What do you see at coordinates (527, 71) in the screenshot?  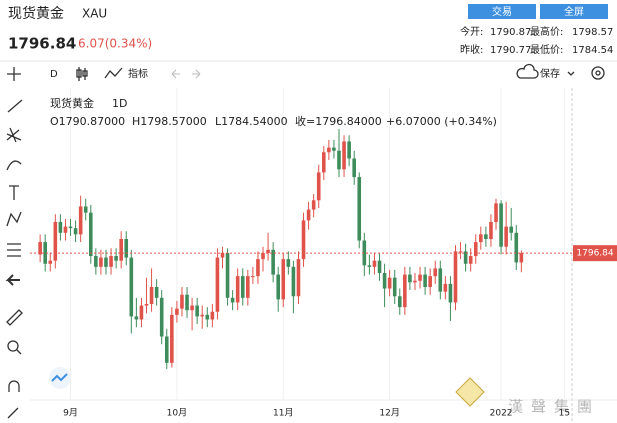 I see `cloud-icon` at bounding box center [527, 71].